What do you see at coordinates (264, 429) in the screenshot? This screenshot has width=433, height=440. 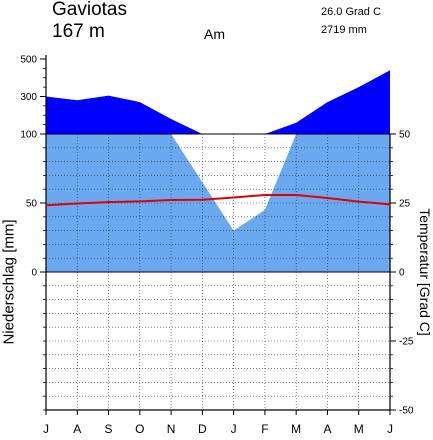 I see `month-label: F` at bounding box center [264, 429].